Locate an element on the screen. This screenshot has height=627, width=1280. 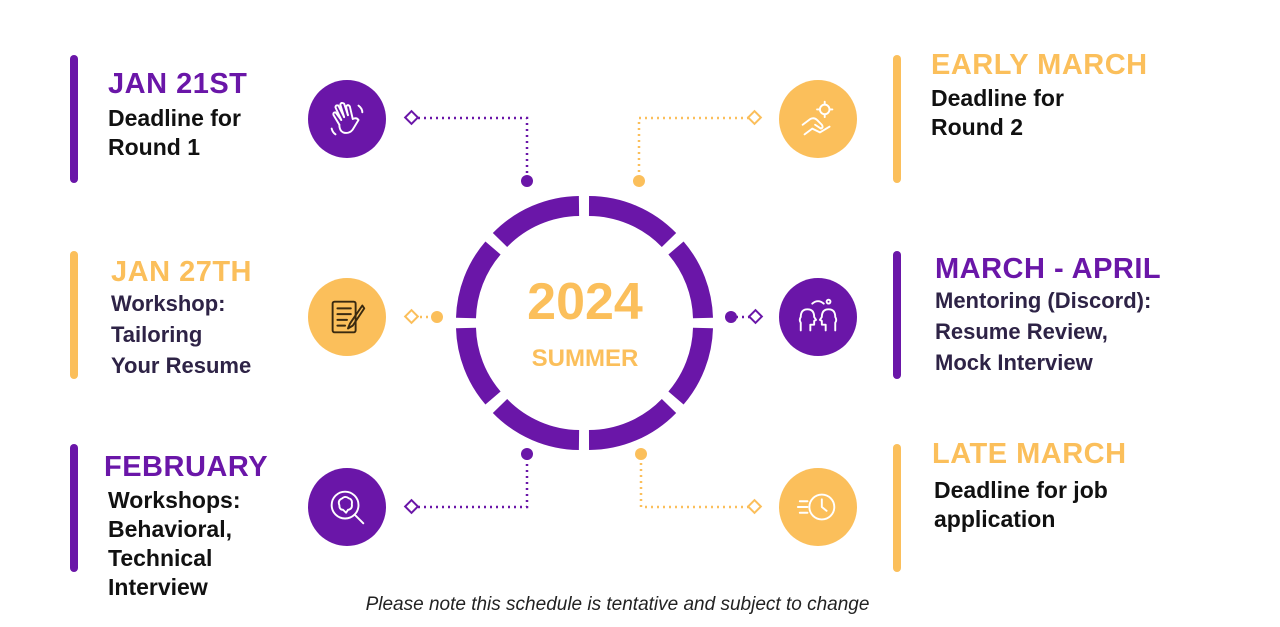
milestone-line: Deadline for job is located at coordinates (1021, 490).